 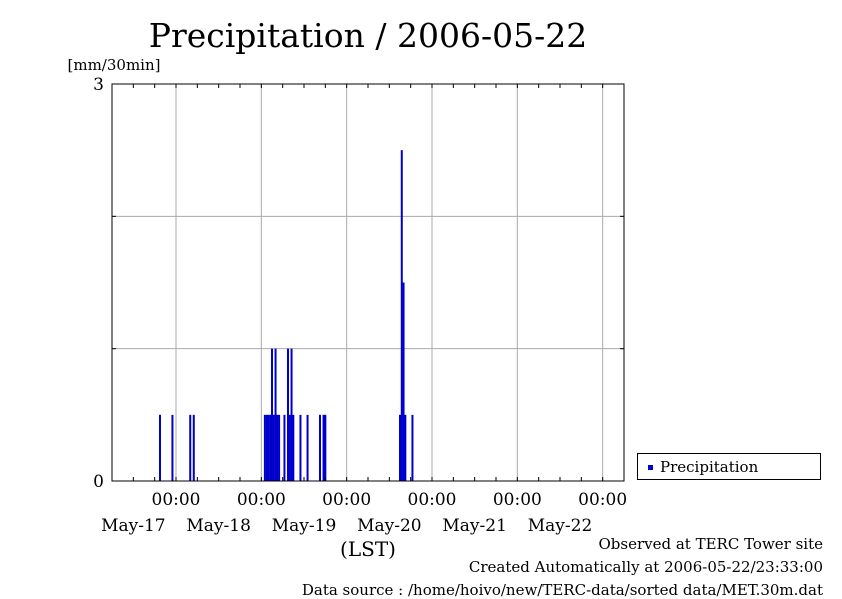 I want to click on observed-site-note: Observed at TERC Tower site, so click(x=710, y=544).